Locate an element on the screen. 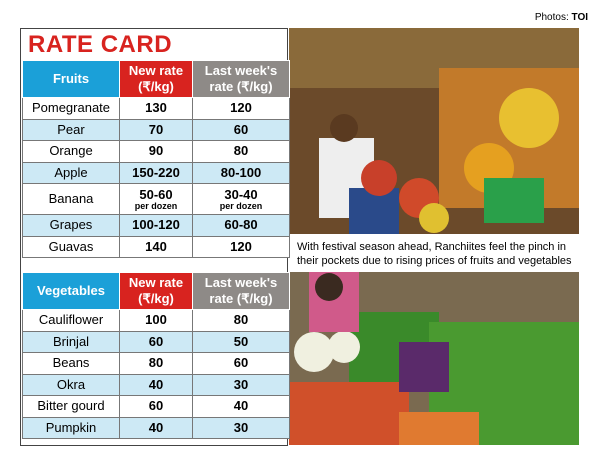  rate-cell: 150-220 is located at coordinates (156, 172).